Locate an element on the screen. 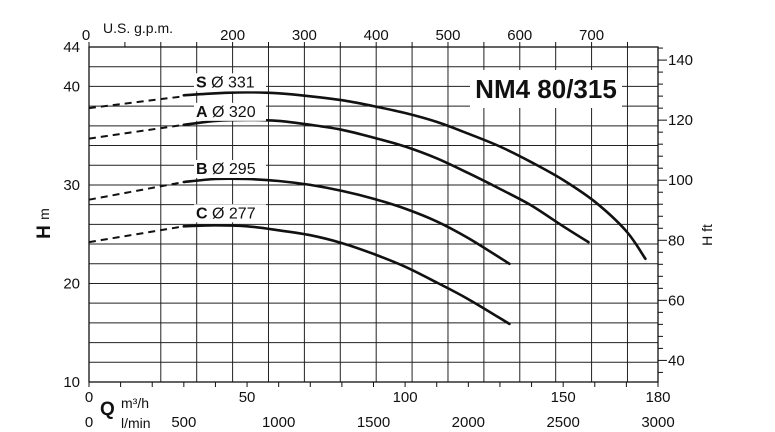  curve-label-a: A Ø 320 is located at coordinates (226, 112).